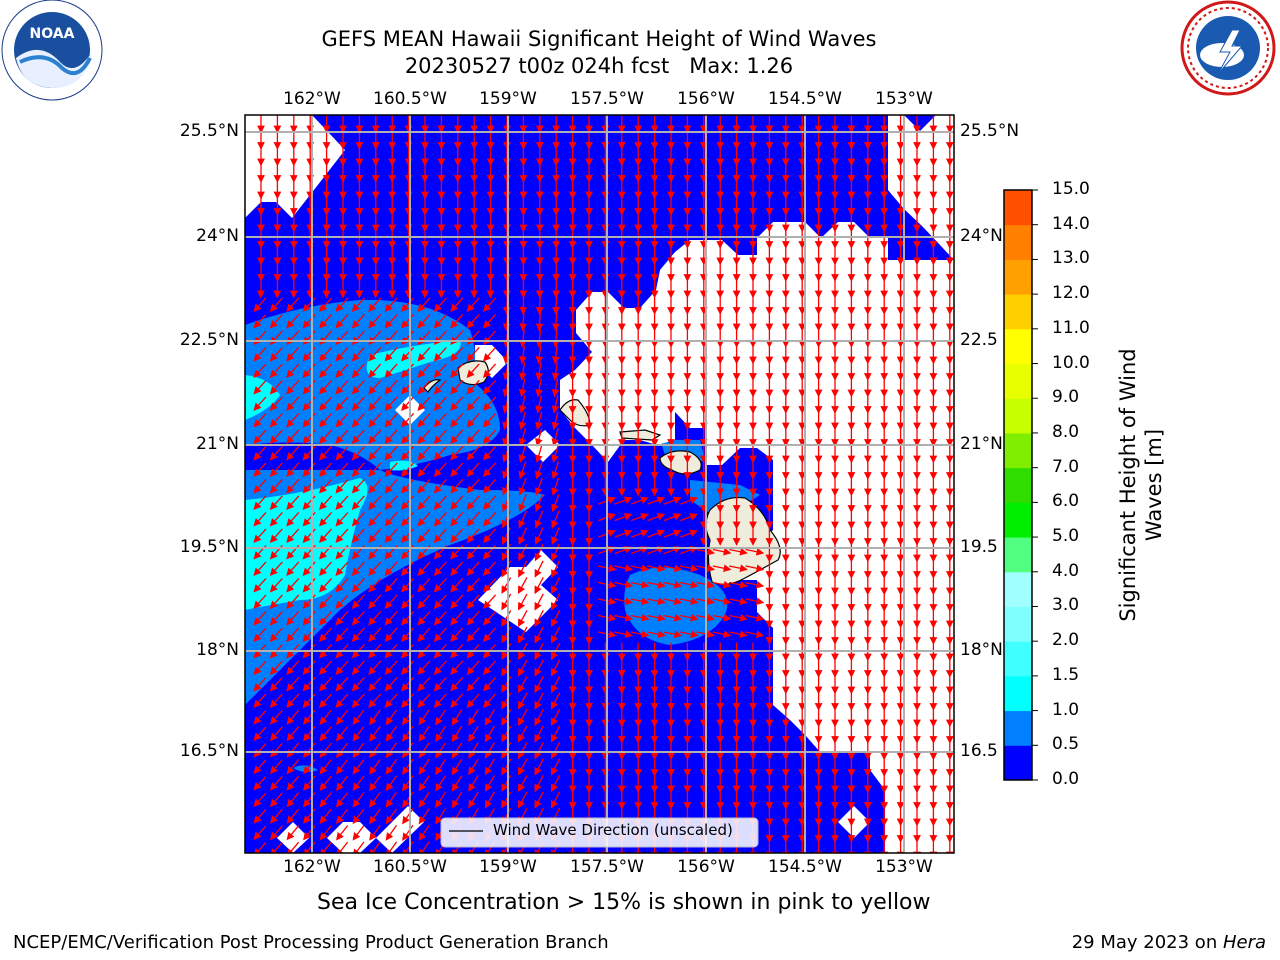  Describe the element at coordinates (981, 236) in the screenshot. I see `lat-tick-right: 24°N` at that location.